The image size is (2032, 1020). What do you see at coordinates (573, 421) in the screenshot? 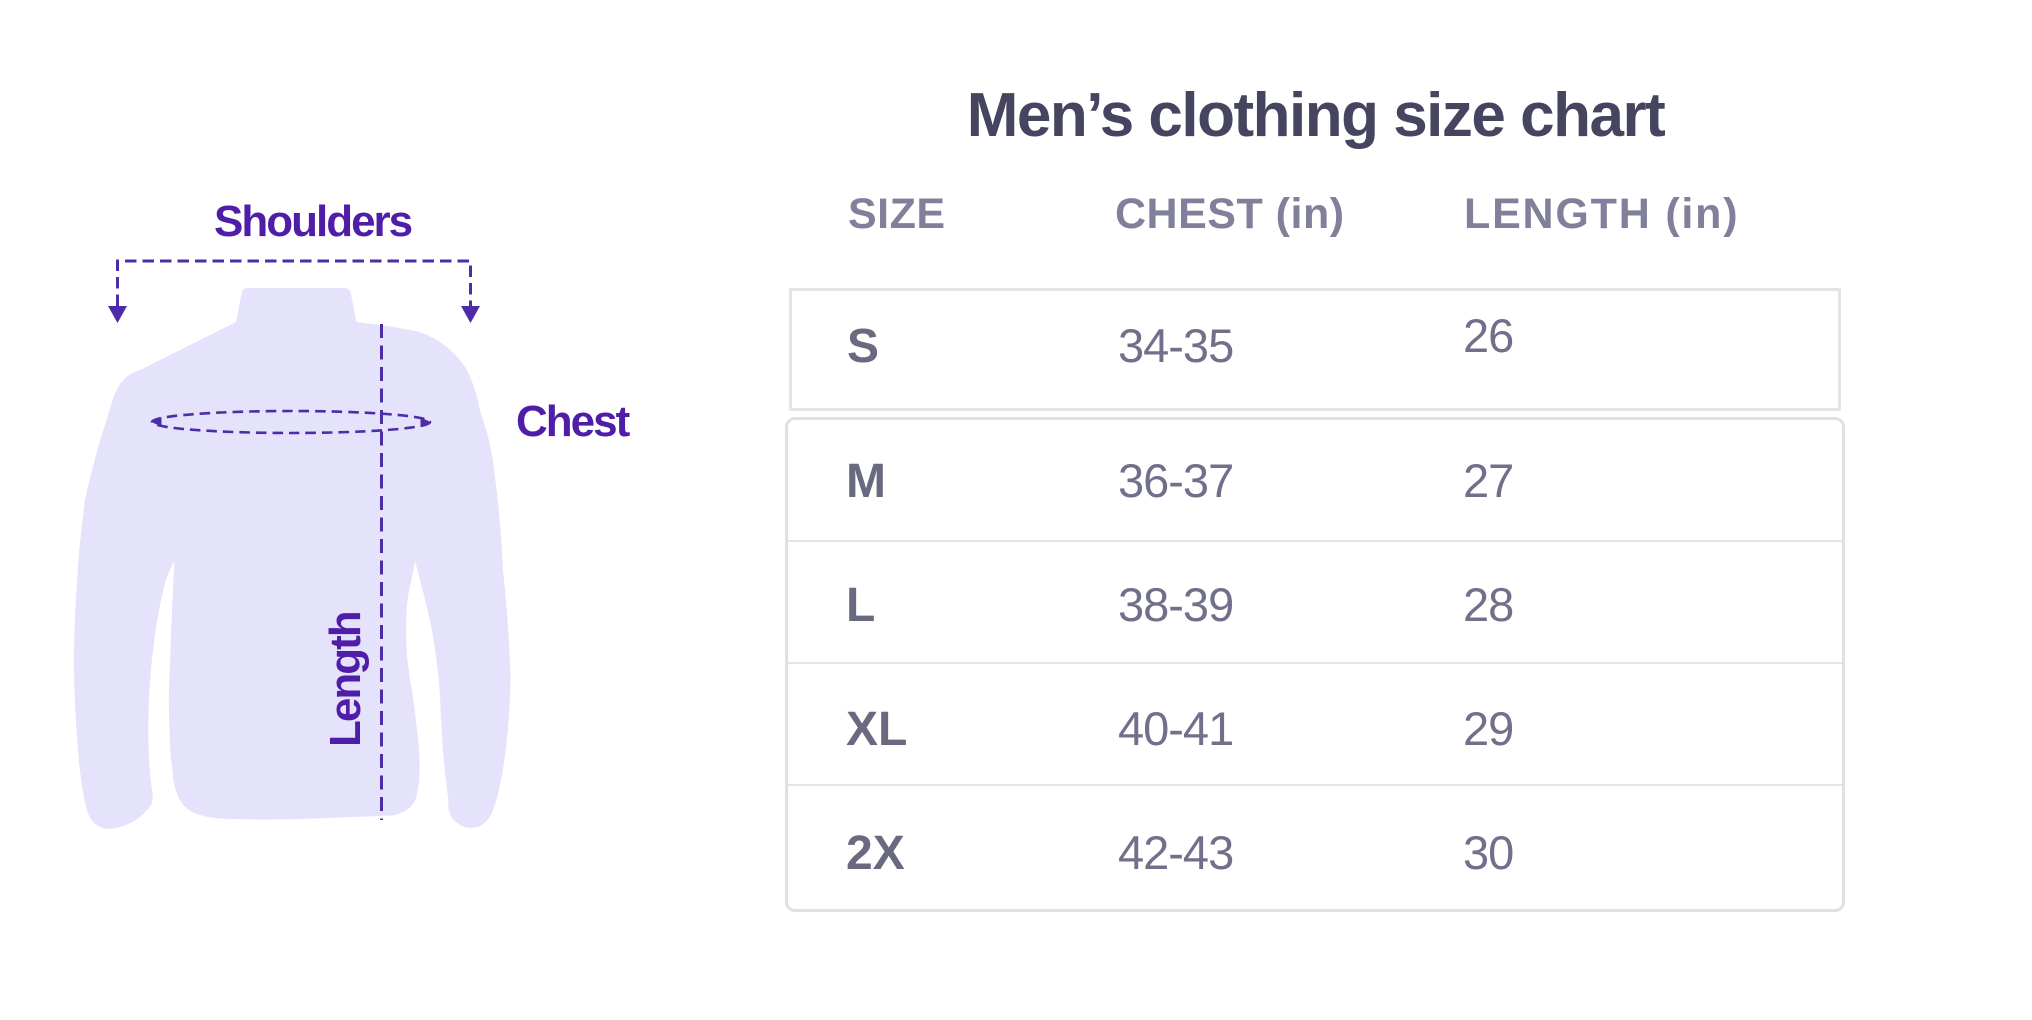
I see `svg-text: Chest` at bounding box center [573, 421].